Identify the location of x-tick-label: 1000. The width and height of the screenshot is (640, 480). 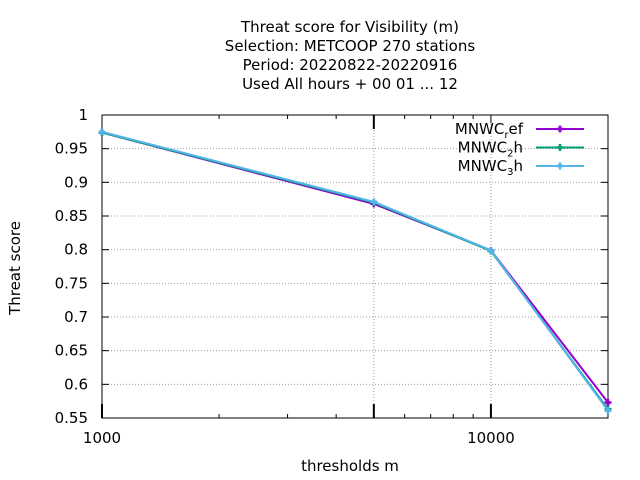
(102, 438).